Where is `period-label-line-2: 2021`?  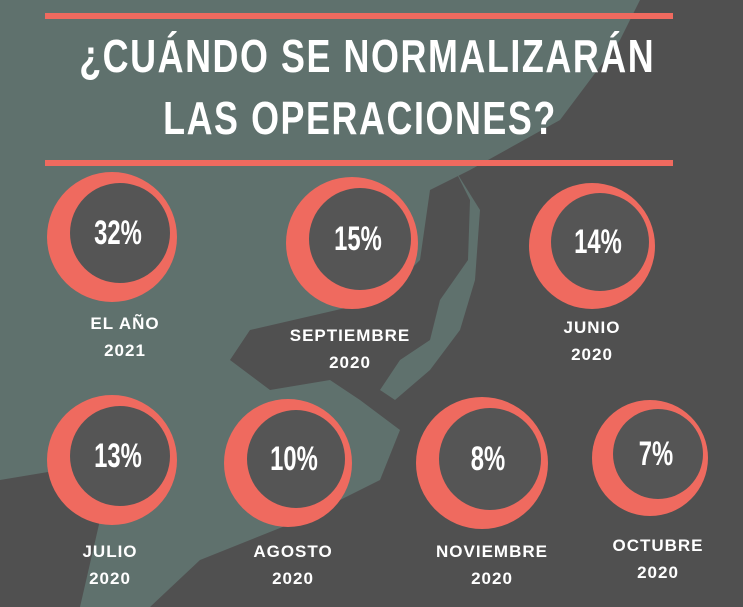 period-label-line-2: 2021 is located at coordinates (125, 350).